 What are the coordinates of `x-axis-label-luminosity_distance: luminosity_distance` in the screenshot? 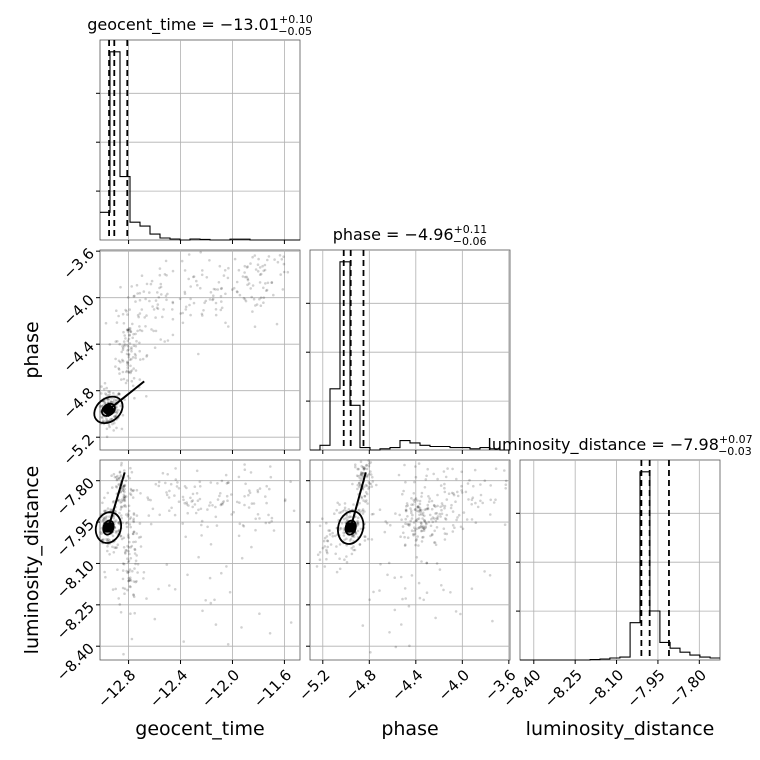 It's located at (620, 729).